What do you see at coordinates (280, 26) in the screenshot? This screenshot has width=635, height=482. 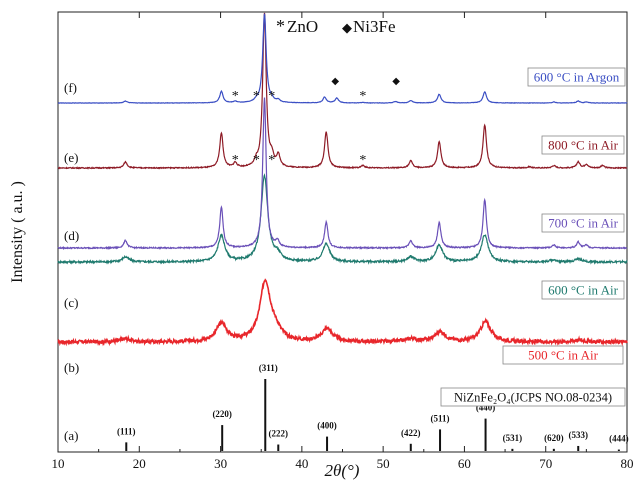 I see `legend-symbol: *` at bounding box center [280, 26].